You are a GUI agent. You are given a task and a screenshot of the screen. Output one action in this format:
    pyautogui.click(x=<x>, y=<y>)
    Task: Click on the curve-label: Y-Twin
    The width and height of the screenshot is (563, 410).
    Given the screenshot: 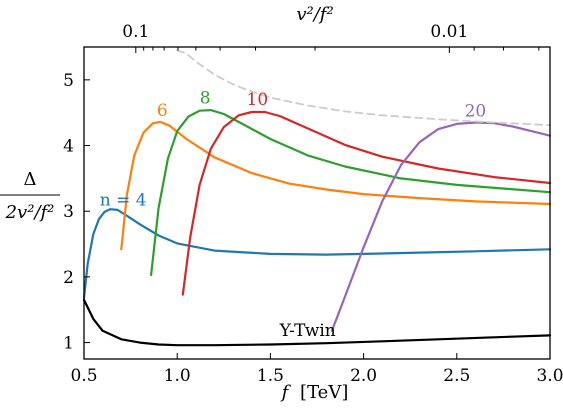 What is the action you would take?
    pyautogui.click(x=307, y=331)
    